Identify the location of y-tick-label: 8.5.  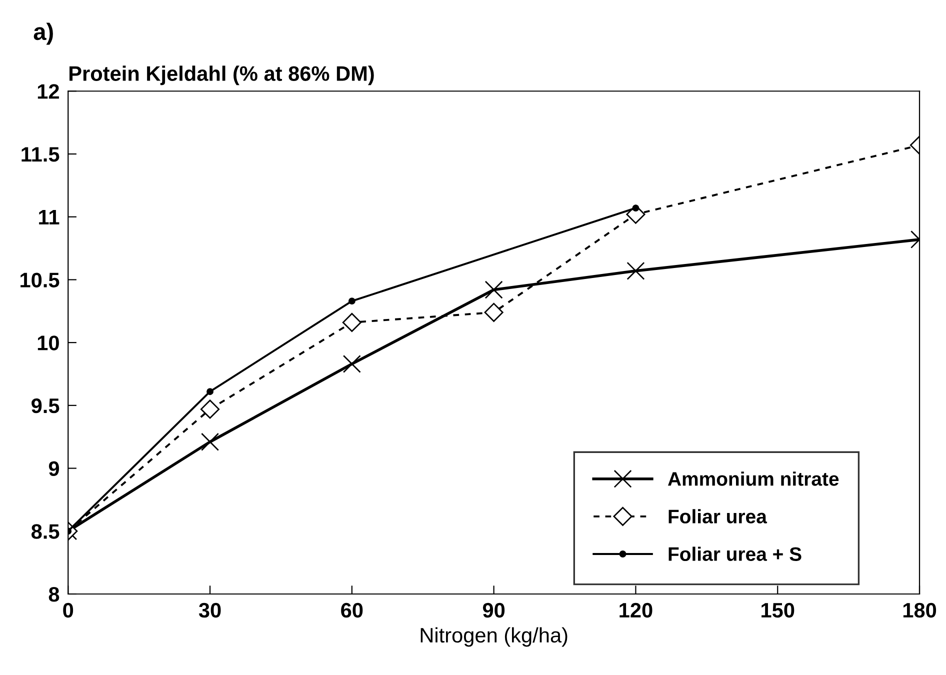
(45, 531).